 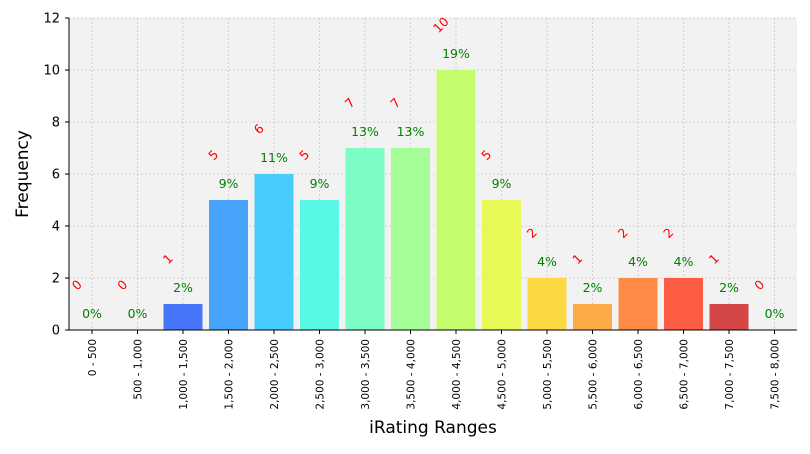 I want to click on y-tick-label: 10, so click(x=51, y=71).